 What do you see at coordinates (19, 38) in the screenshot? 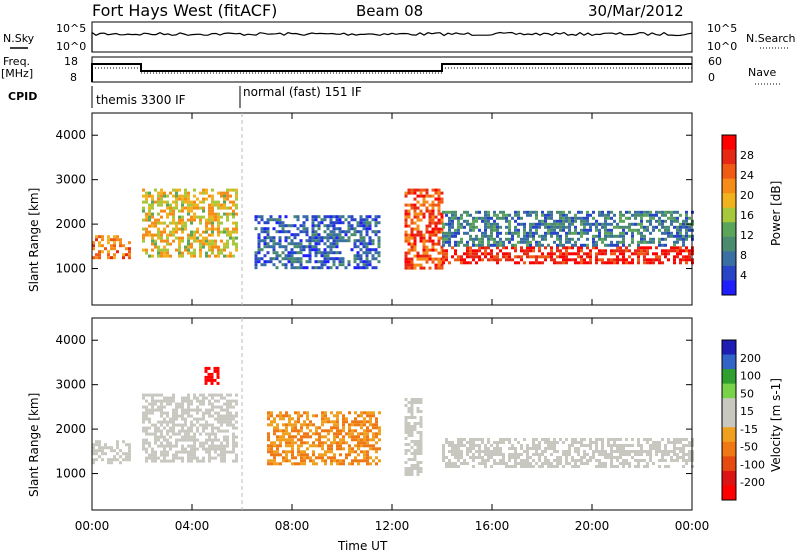
I see `nsky-label: N.Sky` at bounding box center [19, 38].